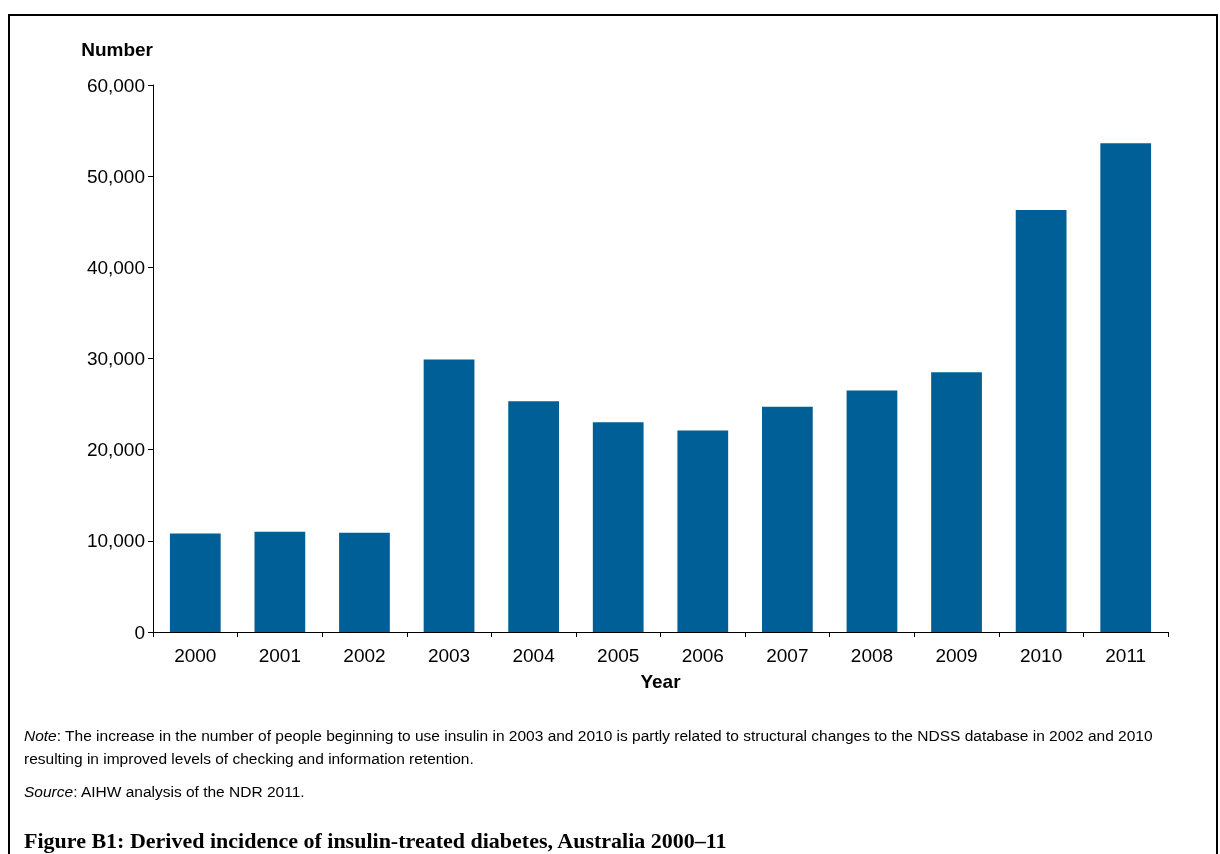  Describe the element at coordinates (449, 655) in the screenshot. I see `x-tick-label: 2003` at that location.